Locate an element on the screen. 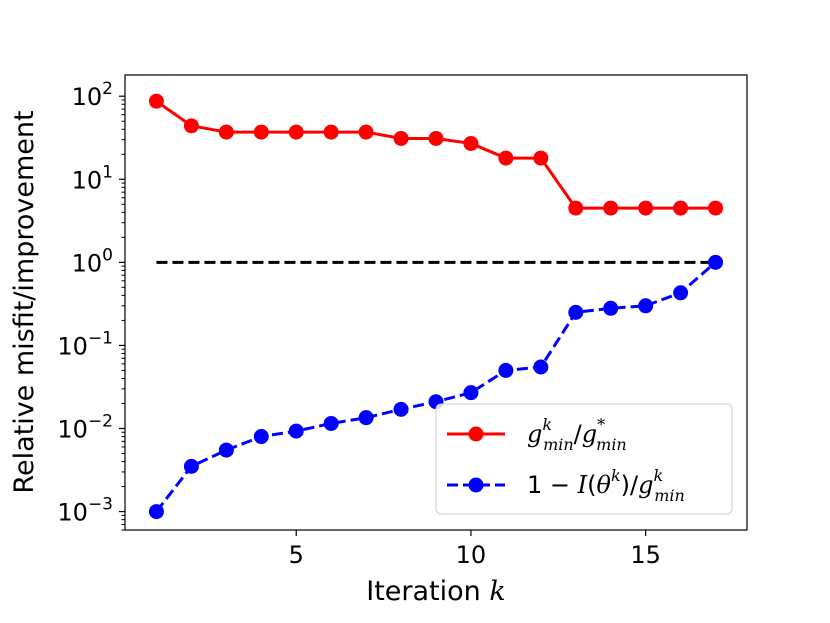 The image size is (830, 623). legend: gk min/g* min 1 − I(θk)/gk min is located at coordinates (584, 459).